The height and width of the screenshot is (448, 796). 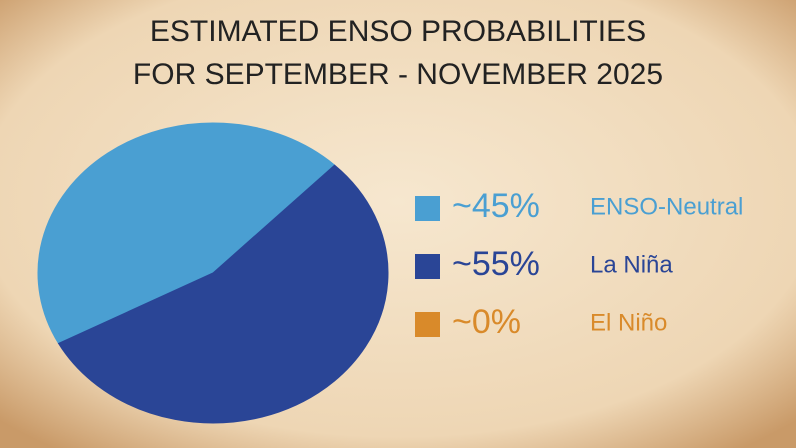 What do you see at coordinates (666, 206) in the screenshot?
I see `legend-label: ENSO-Neutral` at bounding box center [666, 206].